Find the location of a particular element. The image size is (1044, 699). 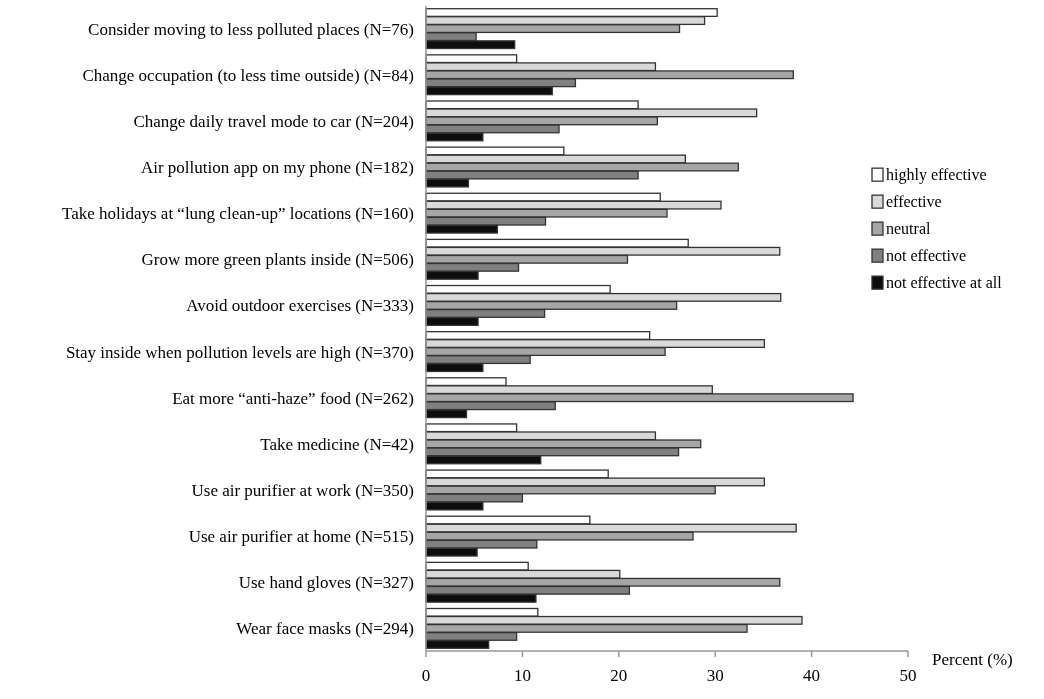

y-tick-label: Stay inside when pollution levels are high (N=370) is located at coordinates (239, 352).